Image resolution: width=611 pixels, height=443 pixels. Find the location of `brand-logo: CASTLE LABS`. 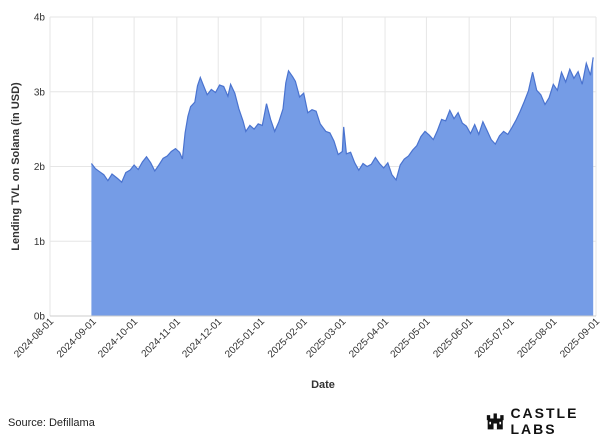

brand-logo: CASTLE LABS is located at coordinates (548, 421).